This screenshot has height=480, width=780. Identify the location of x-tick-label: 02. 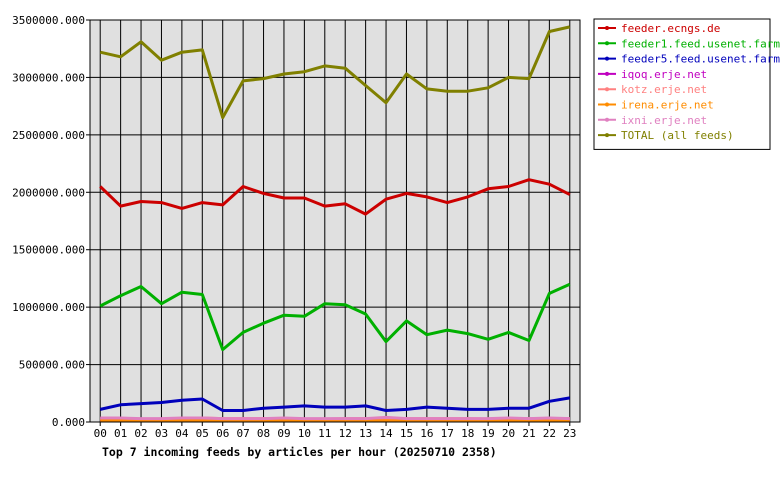
(140, 433).